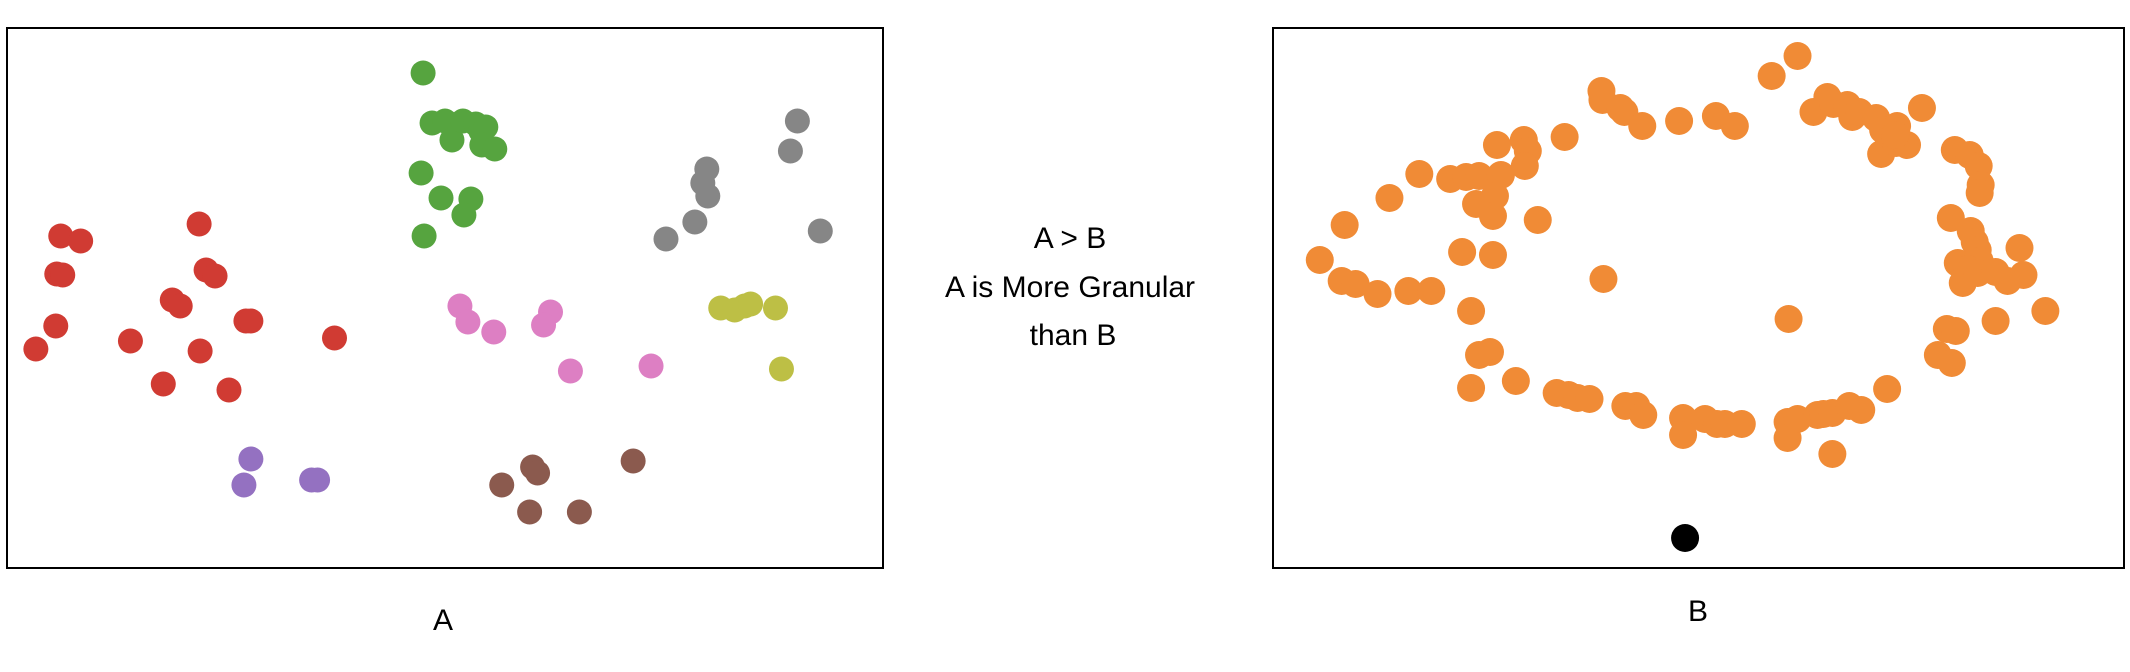 The width and height of the screenshot is (2130, 672). I want to click on panel-a-green-cluster, so click(458, 154).